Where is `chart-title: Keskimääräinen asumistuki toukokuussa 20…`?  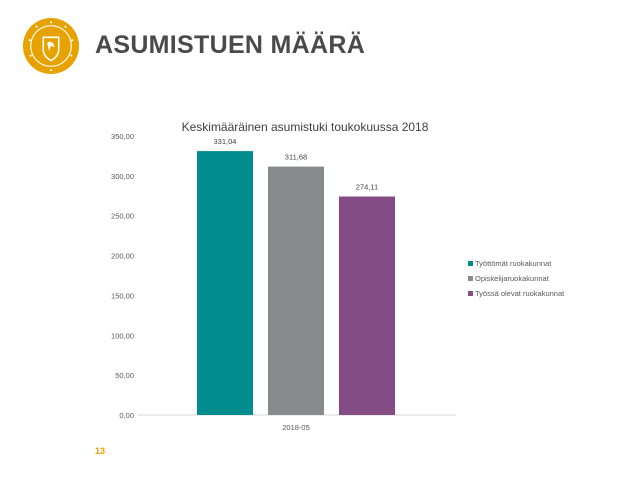
chart-title: Keskimääräinen asumistuki toukokuussa 20… is located at coordinates (305, 127).